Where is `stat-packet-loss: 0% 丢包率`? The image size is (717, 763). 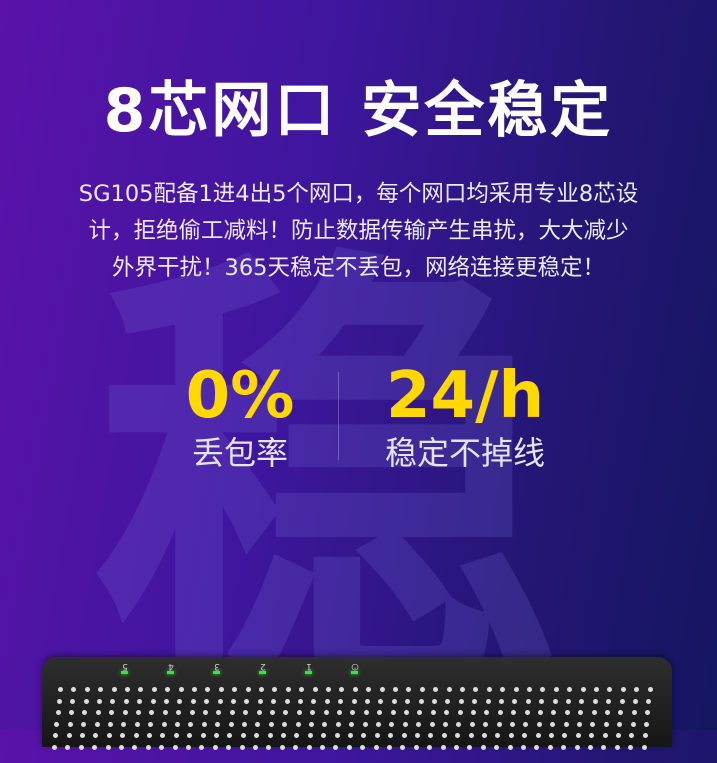 stat-packet-loss: 0% 丢包率 is located at coordinates (240, 417).